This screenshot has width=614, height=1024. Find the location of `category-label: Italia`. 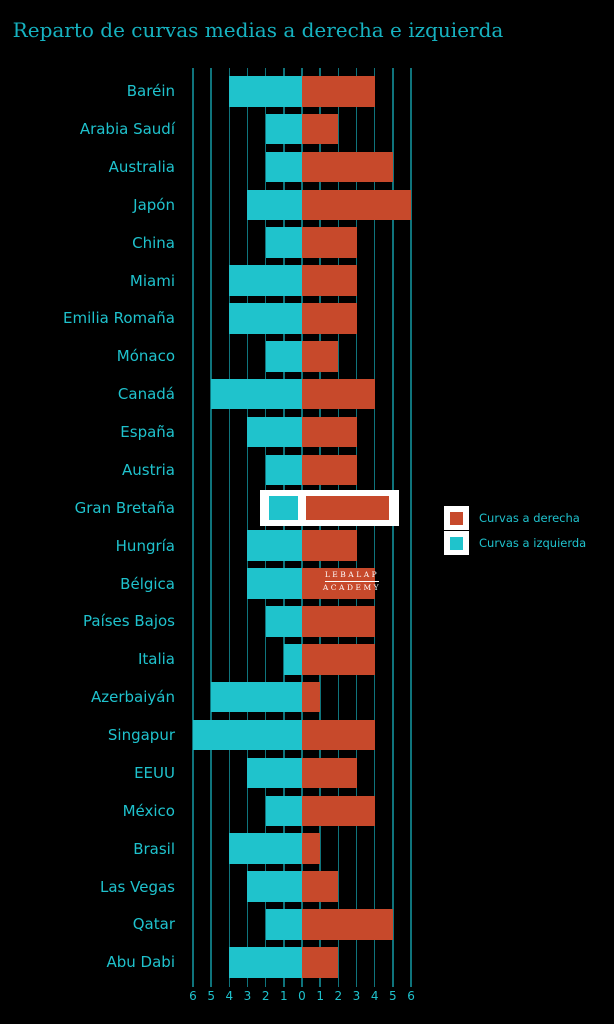

category-label: Italia is located at coordinates (156, 659).